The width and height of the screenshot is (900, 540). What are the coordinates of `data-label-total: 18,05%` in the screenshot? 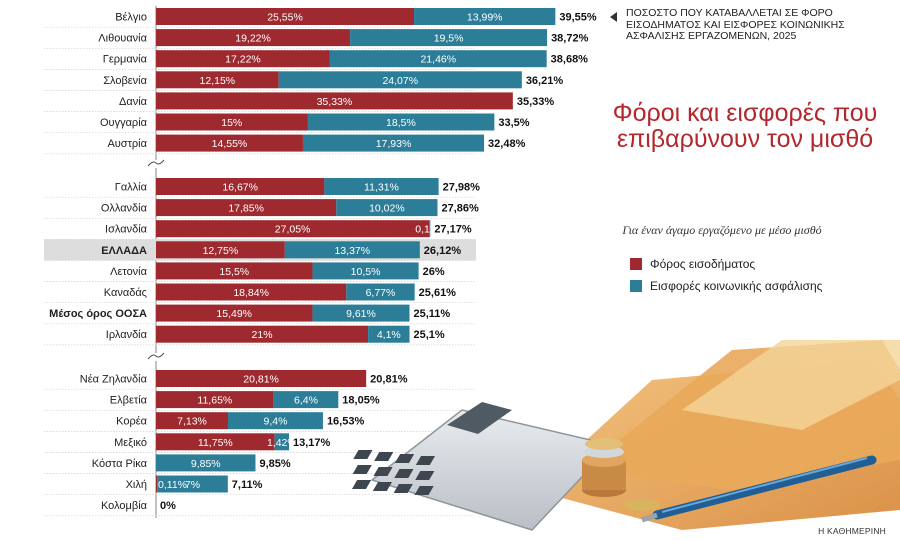 It's located at (361, 401).